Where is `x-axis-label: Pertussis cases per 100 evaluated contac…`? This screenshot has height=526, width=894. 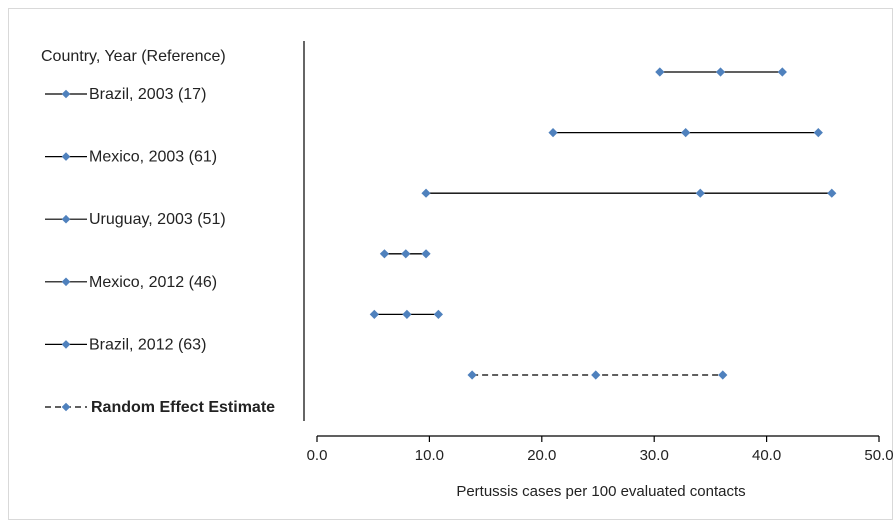
x-axis-label: Pertussis cases per 100 evaluated contac… is located at coordinates (600, 491).